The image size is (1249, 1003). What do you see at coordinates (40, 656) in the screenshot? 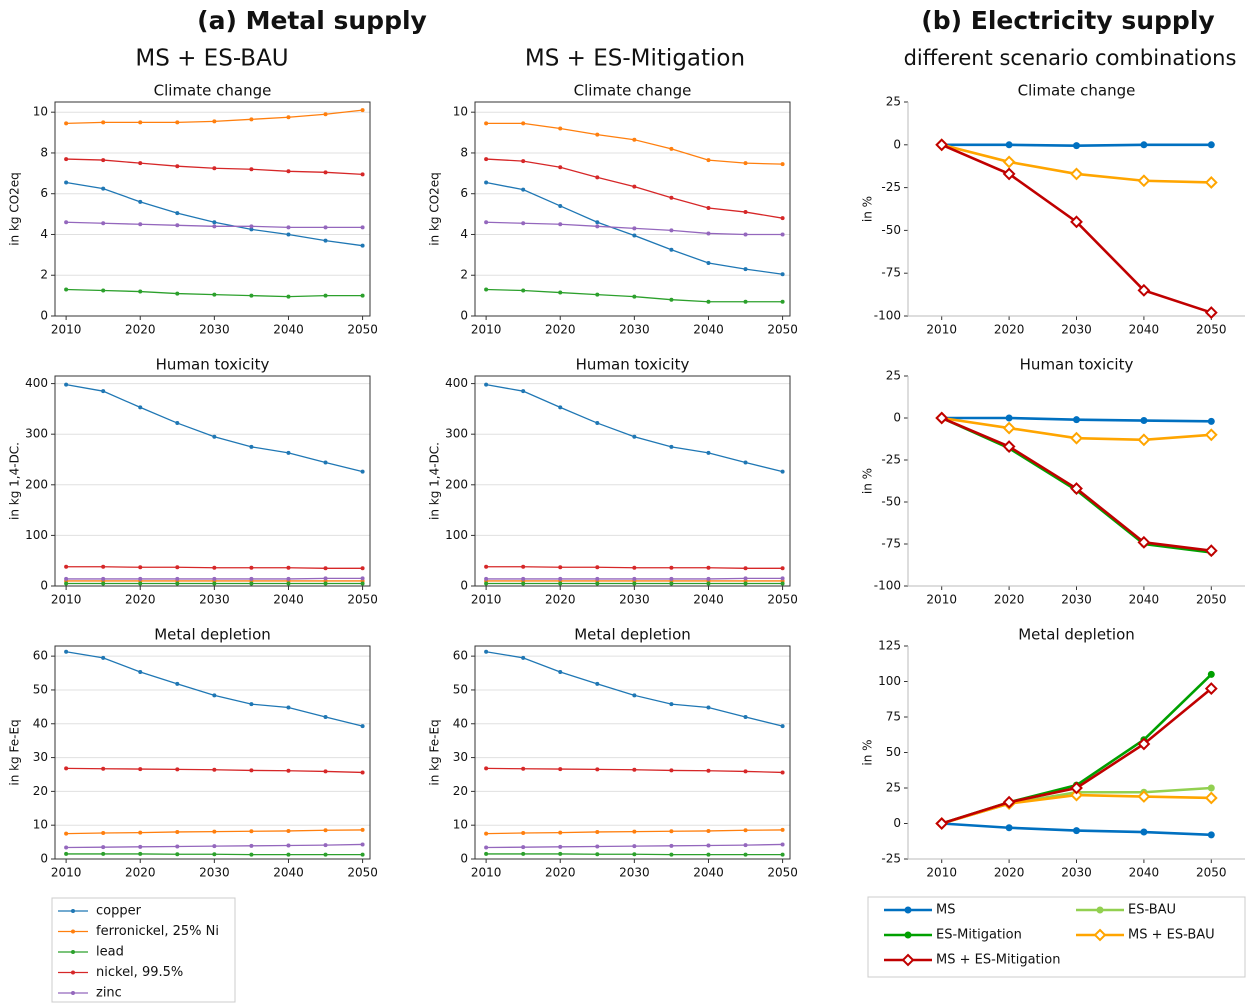
I see `y-tick-label: 60` at bounding box center [40, 656].